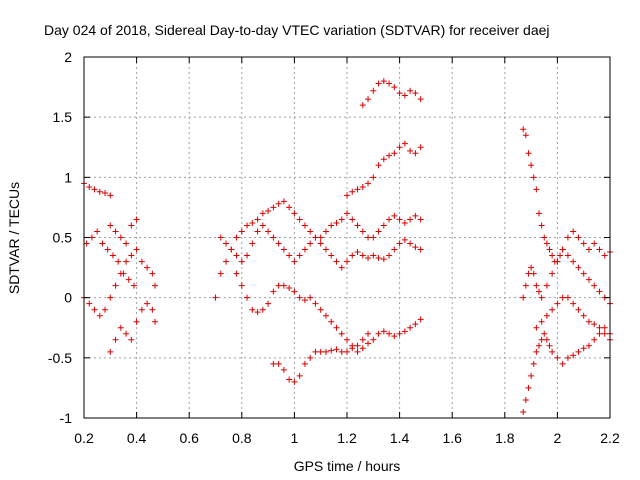 The height and width of the screenshot is (480, 640). Describe the element at coordinates (66, 418) in the screenshot. I see `y-tick-label: -1` at that location.